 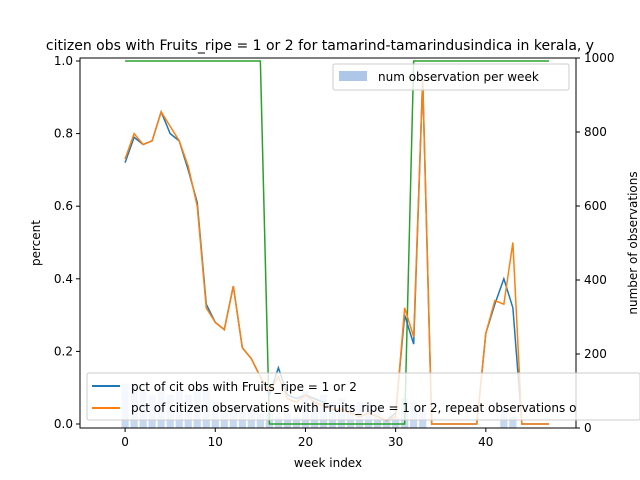 What do you see at coordinates (244, 387) in the screenshot?
I see `legend-line-1-label: pct of cit obs with Fruits_ripe = 1 or 2` at bounding box center [244, 387].